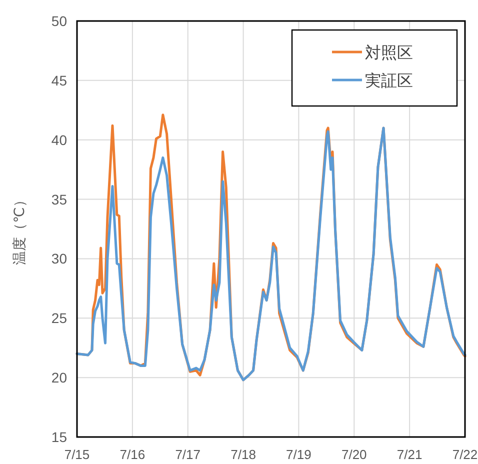 Image resolution: width=478 pixels, height=464 pixels. What do you see at coordinates (354, 454) in the screenshot?
I see `x-tick-label: 7/20` at bounding box center [354, 454].